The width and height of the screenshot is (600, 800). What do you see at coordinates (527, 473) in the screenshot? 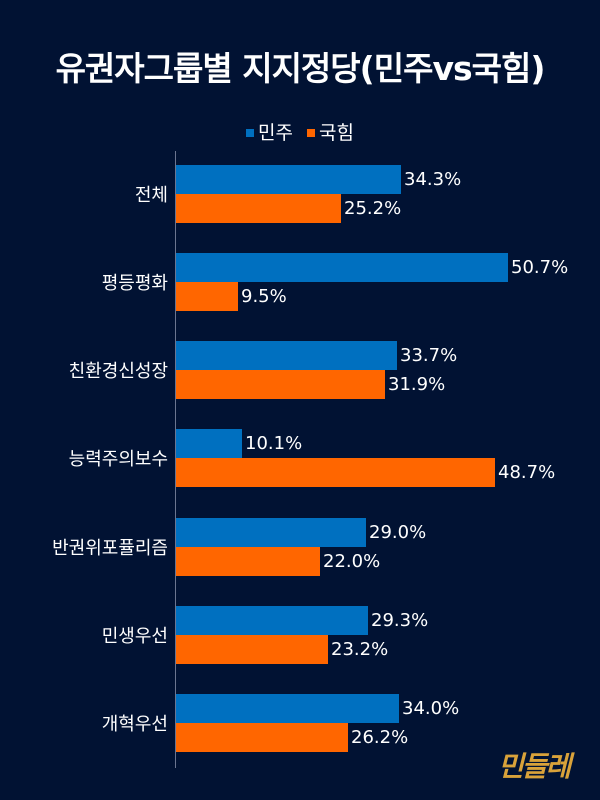
I see `bar-value-label: 48.7%` at bounding box center [527, 473].